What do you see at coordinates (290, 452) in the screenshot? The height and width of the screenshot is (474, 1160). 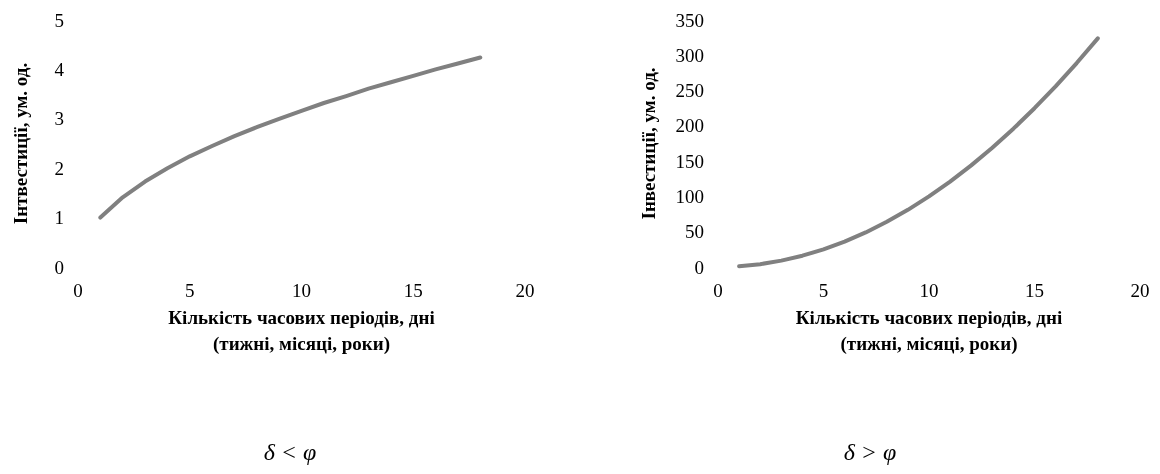 I see `text: δ < φ` at bounding box center [290, 452].